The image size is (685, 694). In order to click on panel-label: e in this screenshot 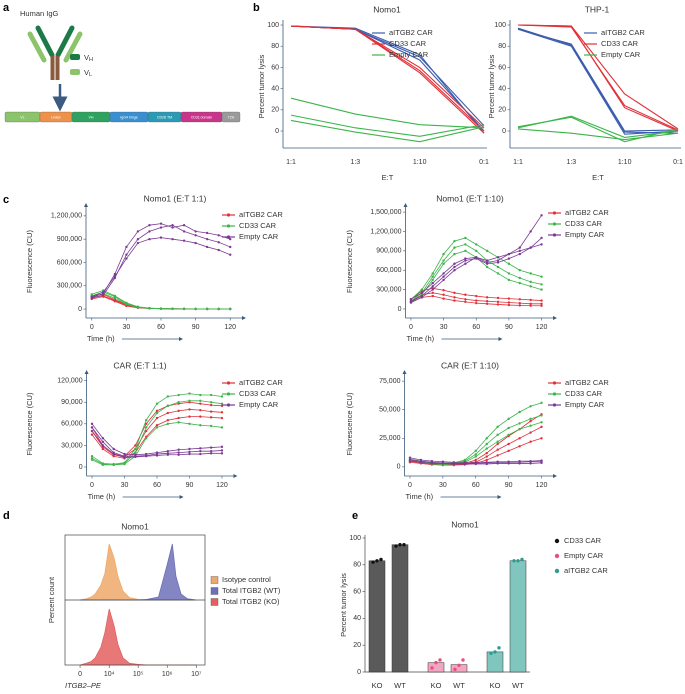, I will do `click(355, 516)`.